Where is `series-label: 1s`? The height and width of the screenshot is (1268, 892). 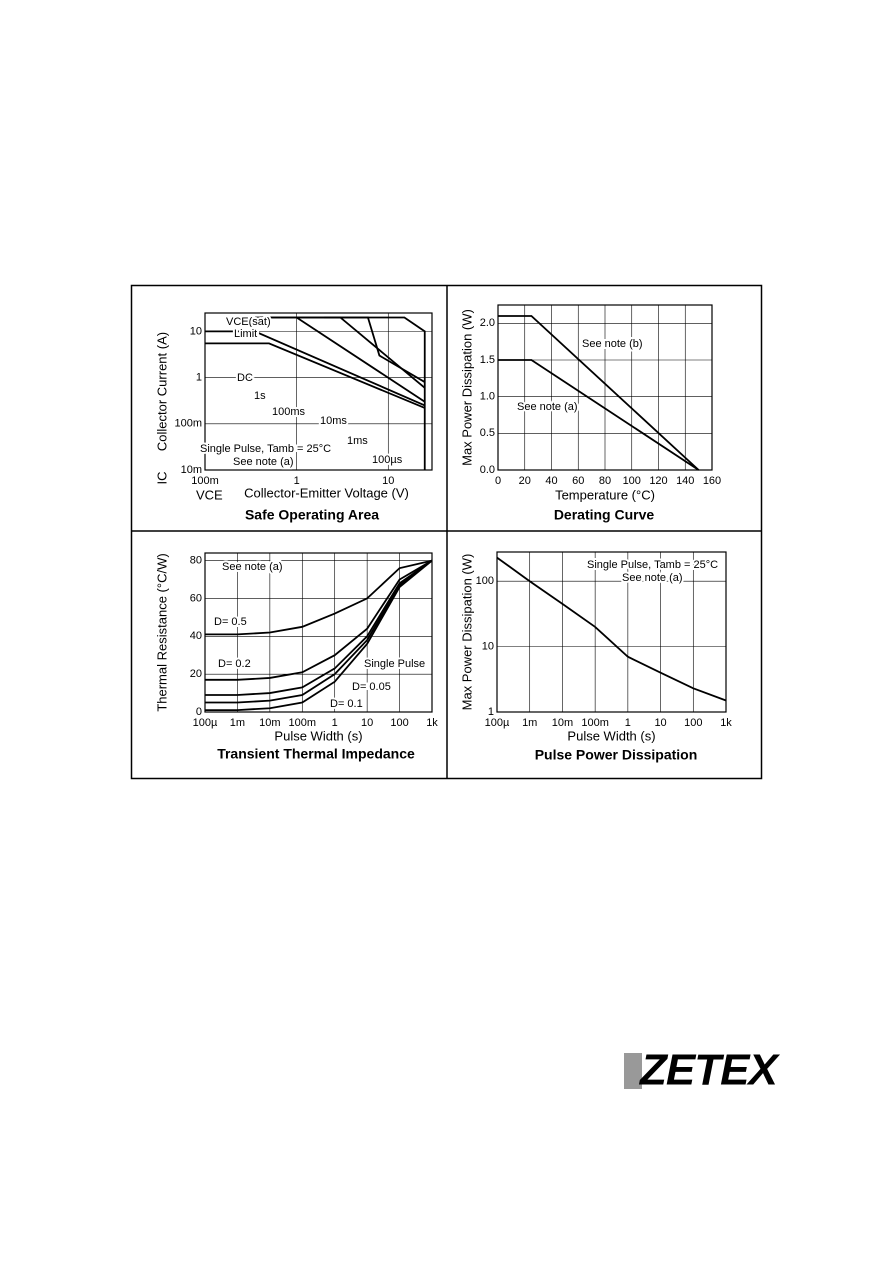
series-label: 1s is located at coordinates (260, 396).